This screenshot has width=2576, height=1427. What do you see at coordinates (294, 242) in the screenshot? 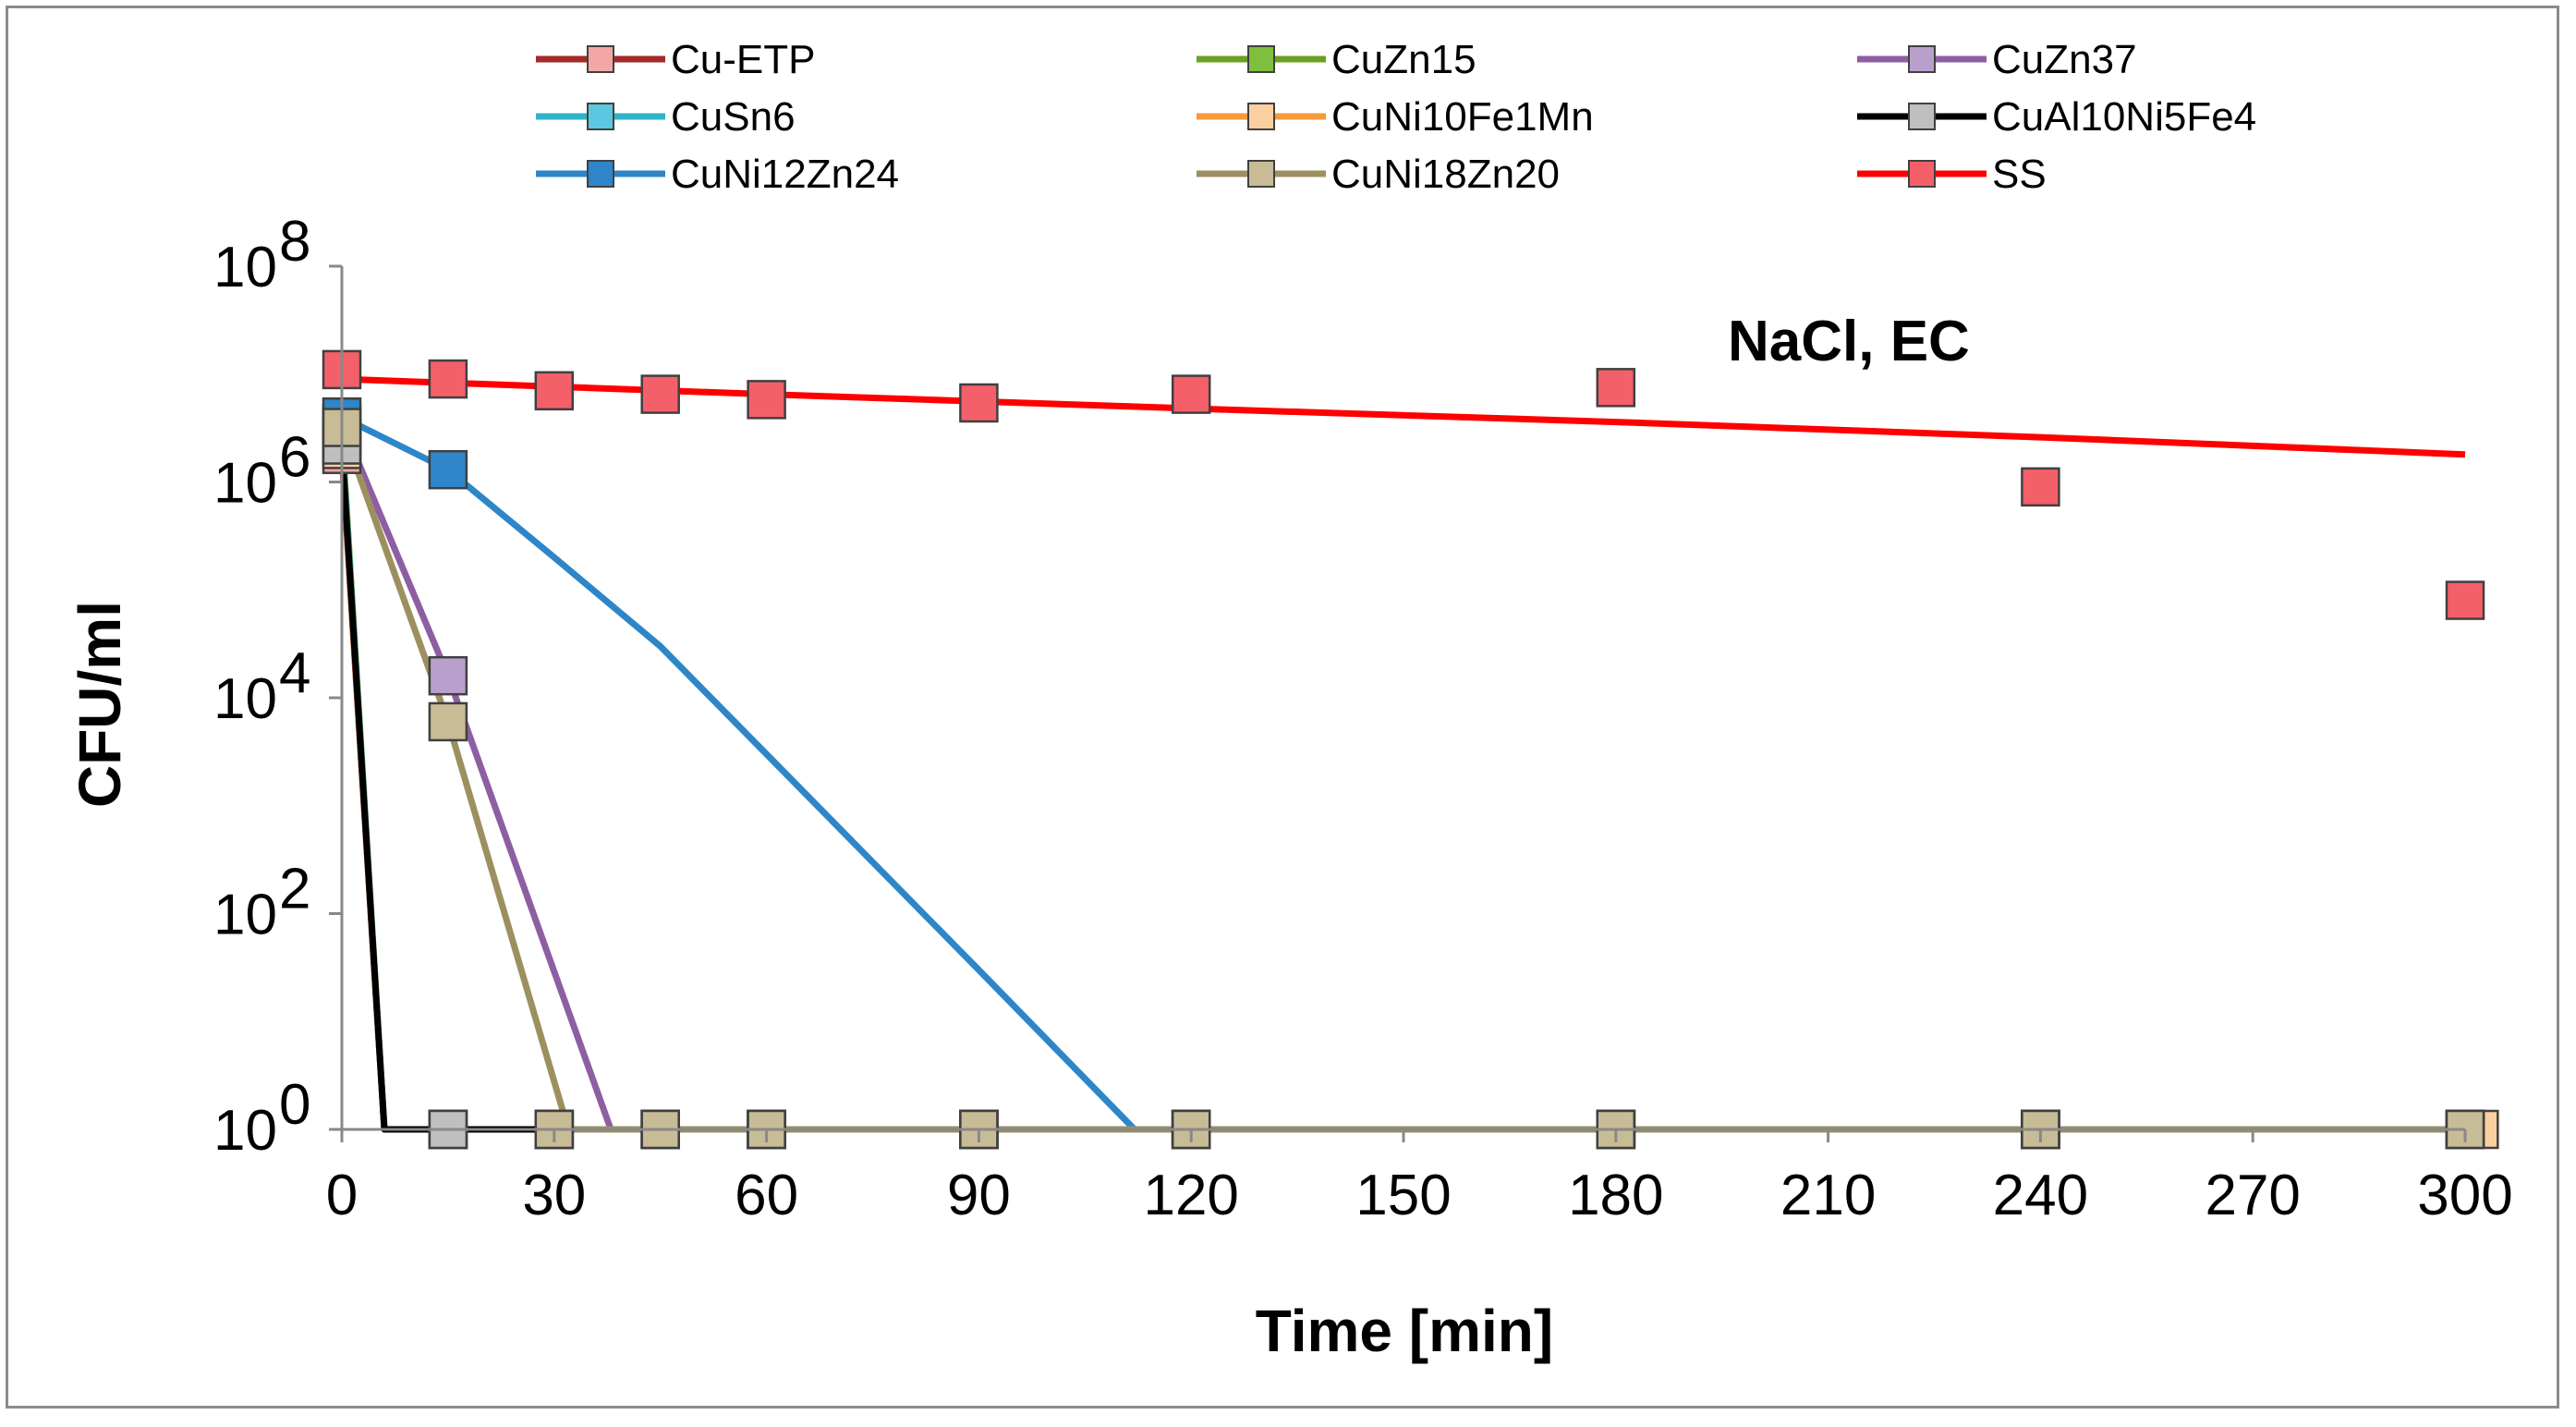
I see `y-tick-exponent: 8` at bounding box center [294, 242].